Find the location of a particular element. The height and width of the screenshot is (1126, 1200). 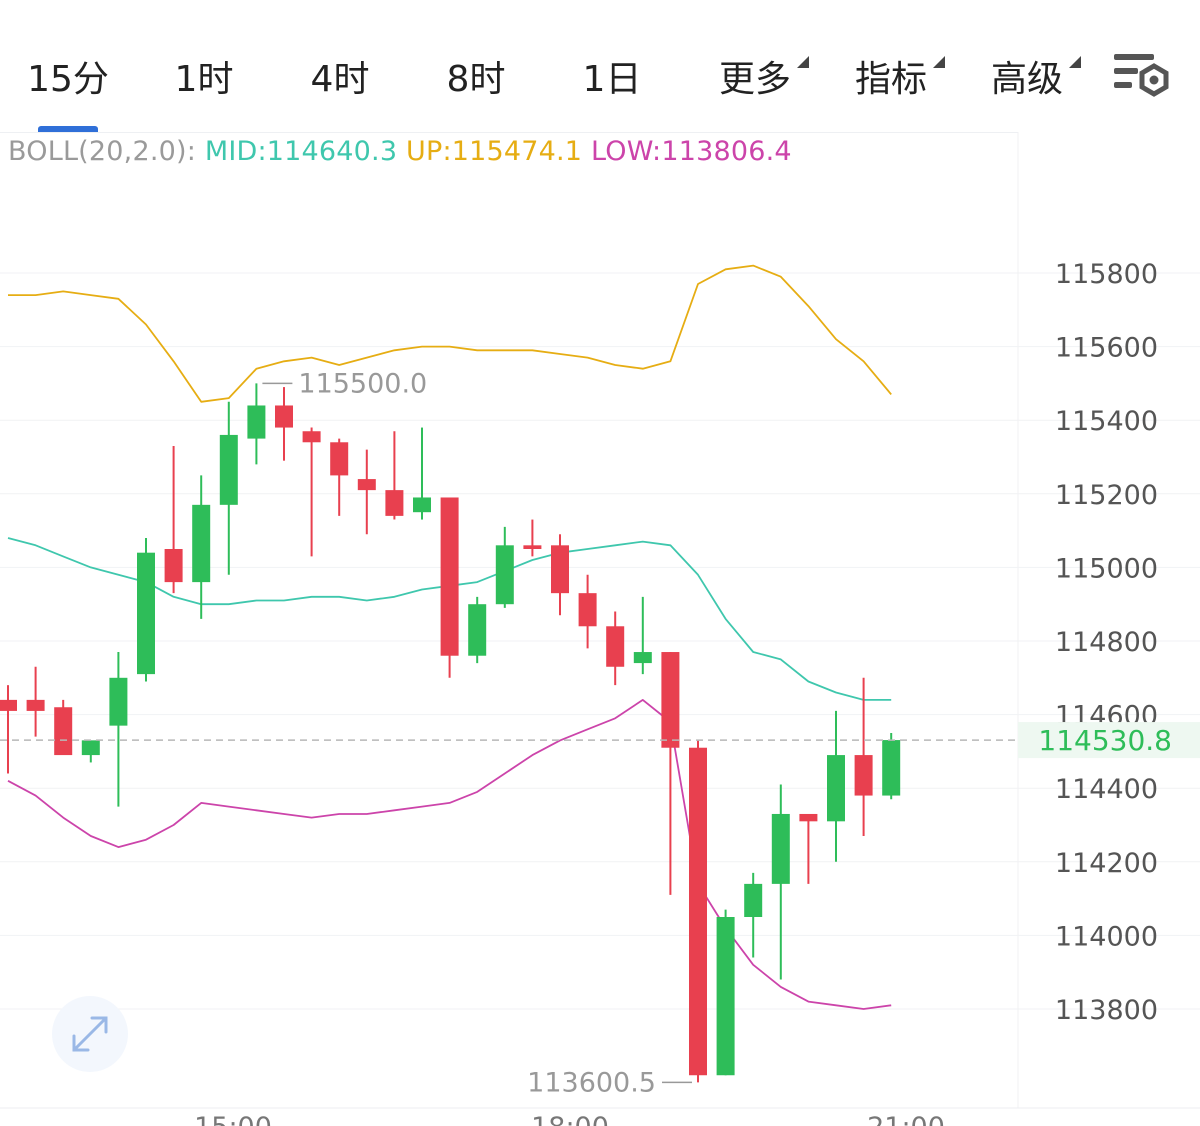

x-tick-label: 18:00 is located at coordinates (570, 1119).